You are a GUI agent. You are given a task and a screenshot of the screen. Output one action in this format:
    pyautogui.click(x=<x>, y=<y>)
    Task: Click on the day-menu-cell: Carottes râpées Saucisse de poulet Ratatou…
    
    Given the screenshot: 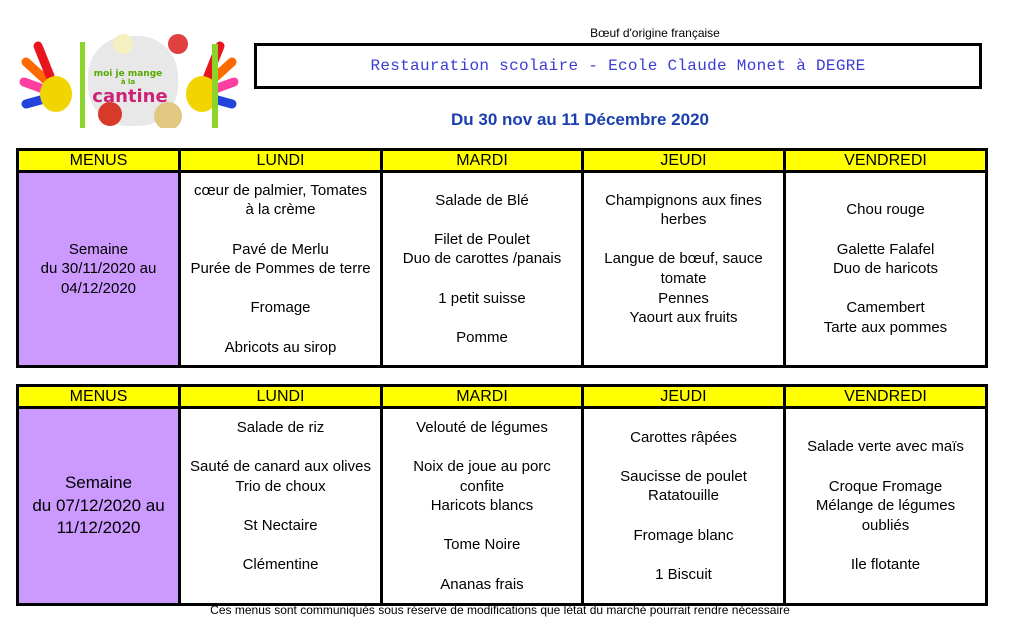 What is the action you would take?
    pyautogui.click(x=683, y=506)
    